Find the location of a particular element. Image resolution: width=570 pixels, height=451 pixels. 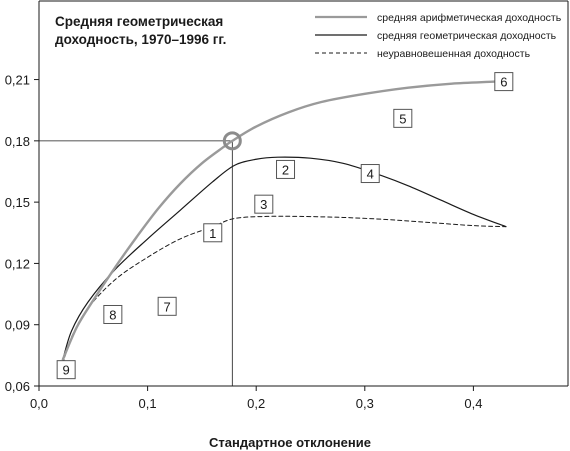

annotation-label: 3 is located at coordinates (263, 204).